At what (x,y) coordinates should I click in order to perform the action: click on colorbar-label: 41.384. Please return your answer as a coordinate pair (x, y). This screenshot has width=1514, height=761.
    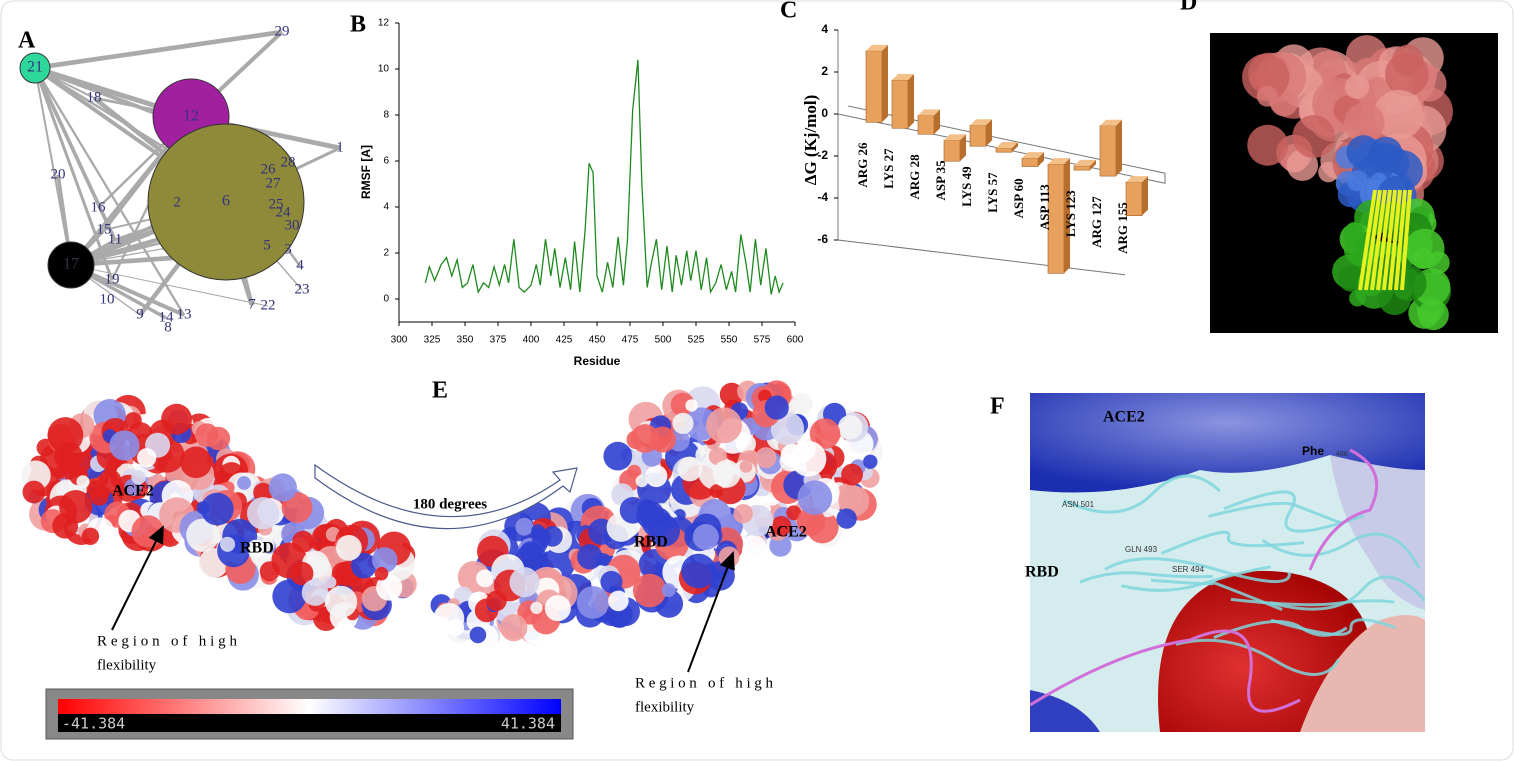
    Looking at the image, I should click on (528, 724).